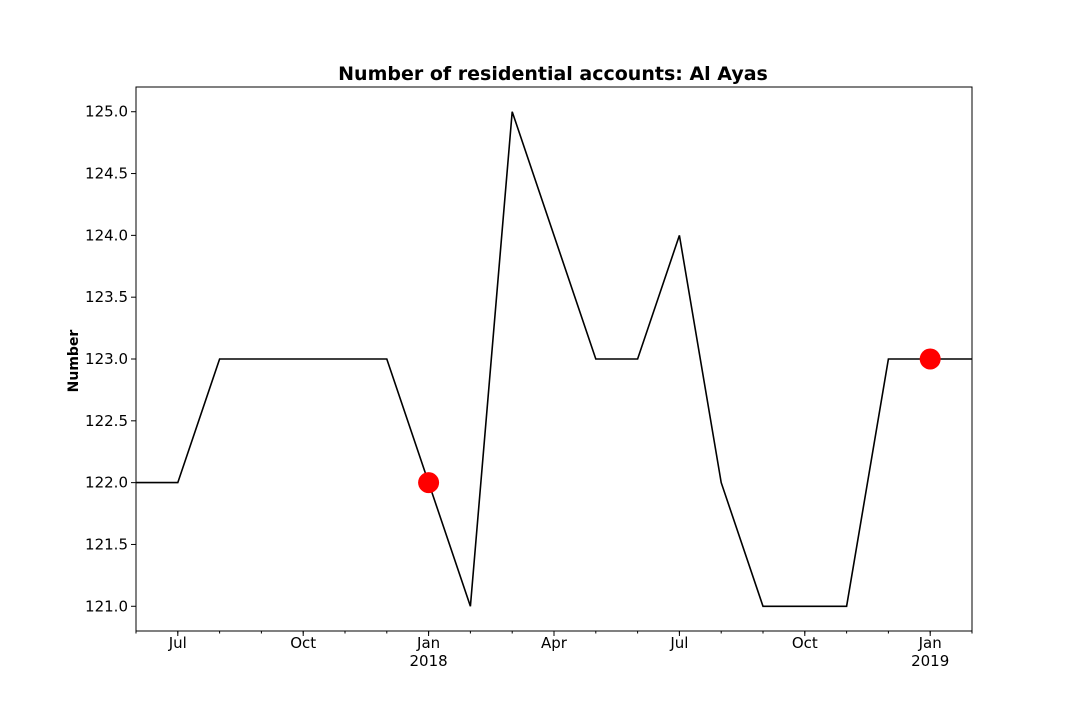 The image size is (1080, 720). What do you see at coordinates (106, 235) in the screenshot?
I see `y-tick-label: 124.0` at bounding box center [106, 235].